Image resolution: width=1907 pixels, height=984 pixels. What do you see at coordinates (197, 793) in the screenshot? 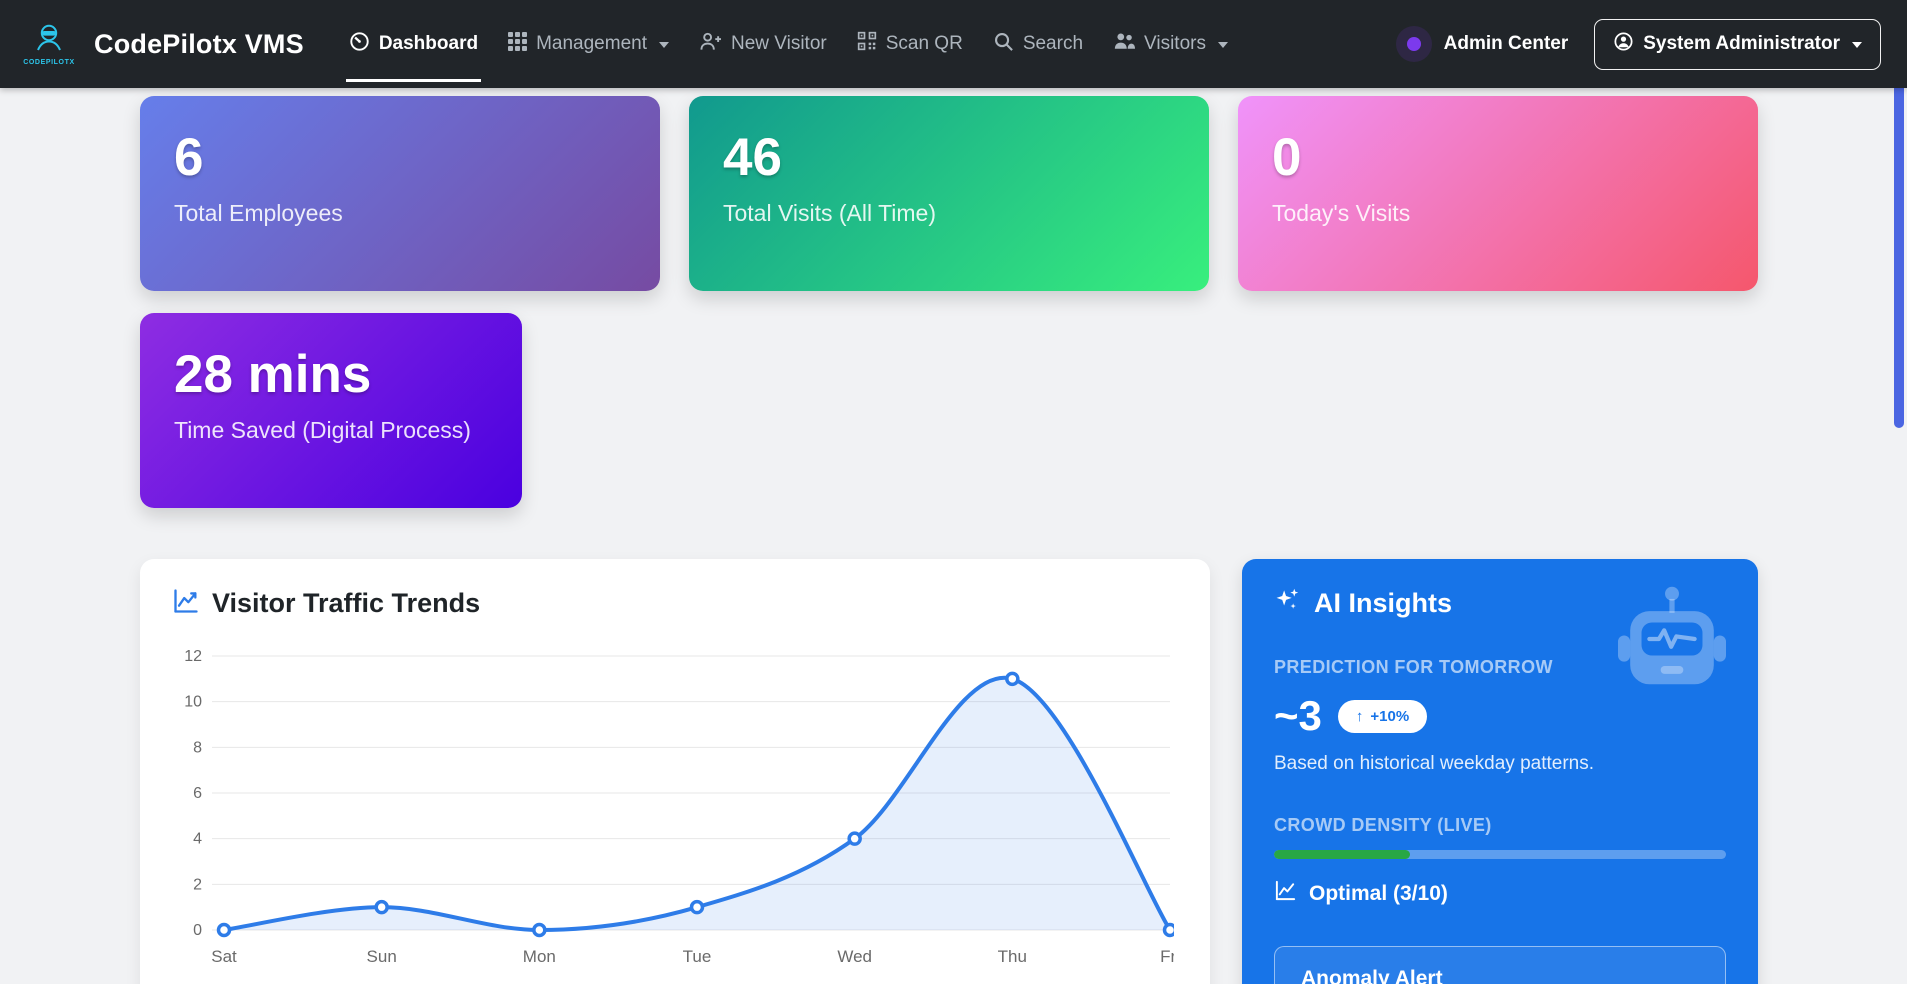
I see `svg-text: 6` at bounding box center [197, 793].